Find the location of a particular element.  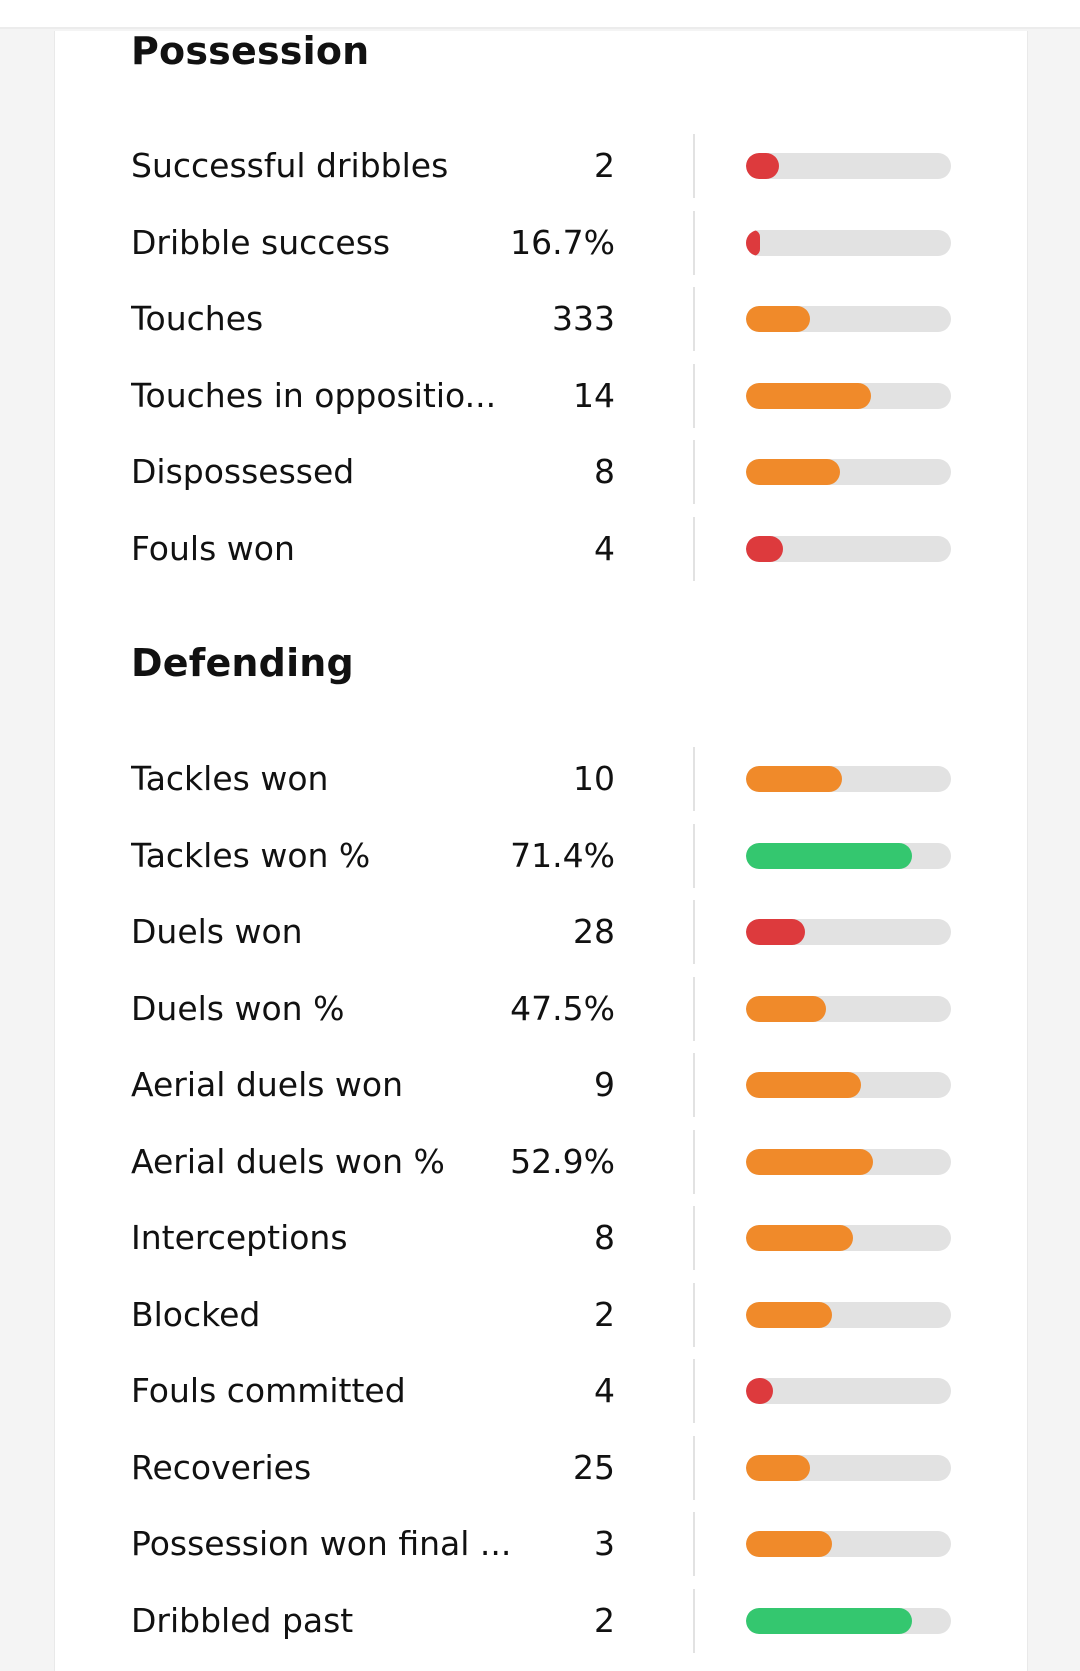

stat-row: Recoveries 25 is located at coordinates (540, 1468).